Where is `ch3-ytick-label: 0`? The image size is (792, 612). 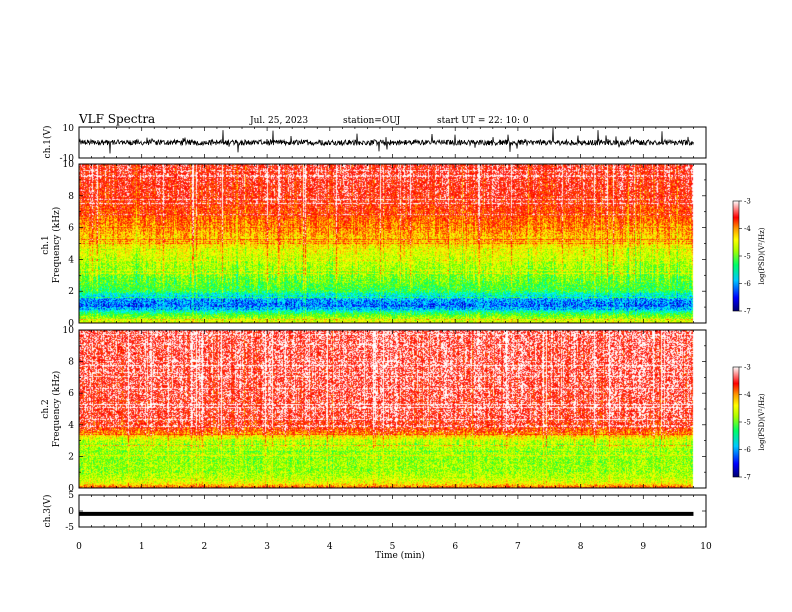 ch3-ytick-label: 0 is located at coordinates (71, 512).